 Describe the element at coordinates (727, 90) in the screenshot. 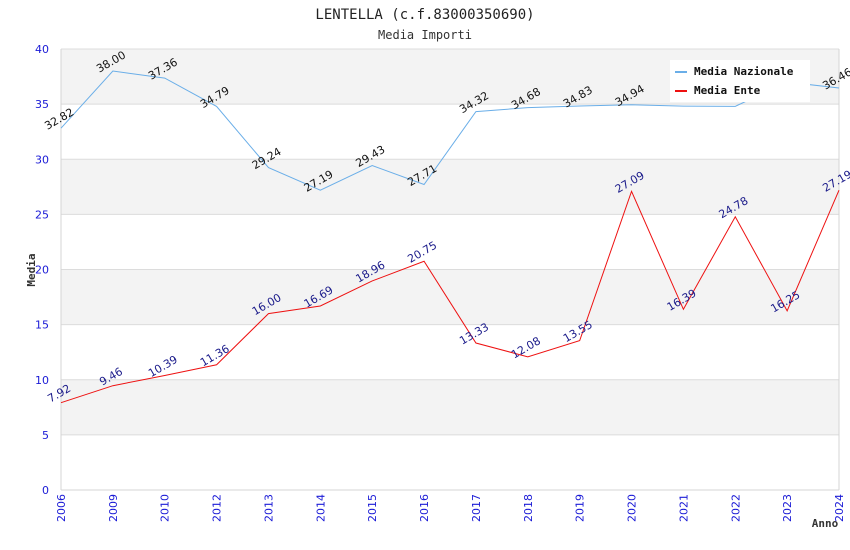

I see `legend-label-media-ente: Media Ente` at that location.